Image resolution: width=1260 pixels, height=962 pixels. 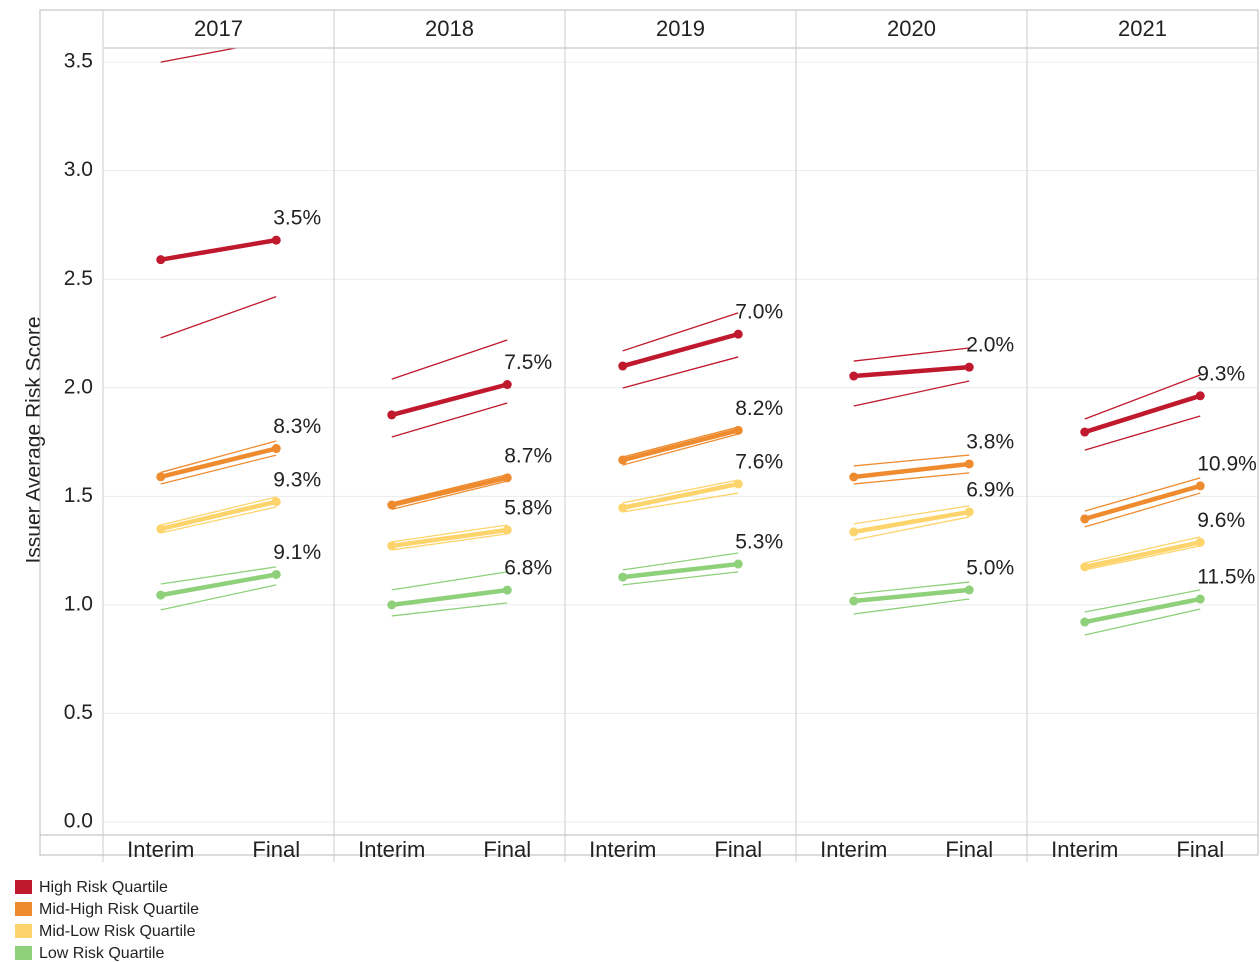 What do you see at coordinates (101, 953) in the screenshot?
I see `legend-label: Low Risk Quartile` at bounding box center [101, 953].